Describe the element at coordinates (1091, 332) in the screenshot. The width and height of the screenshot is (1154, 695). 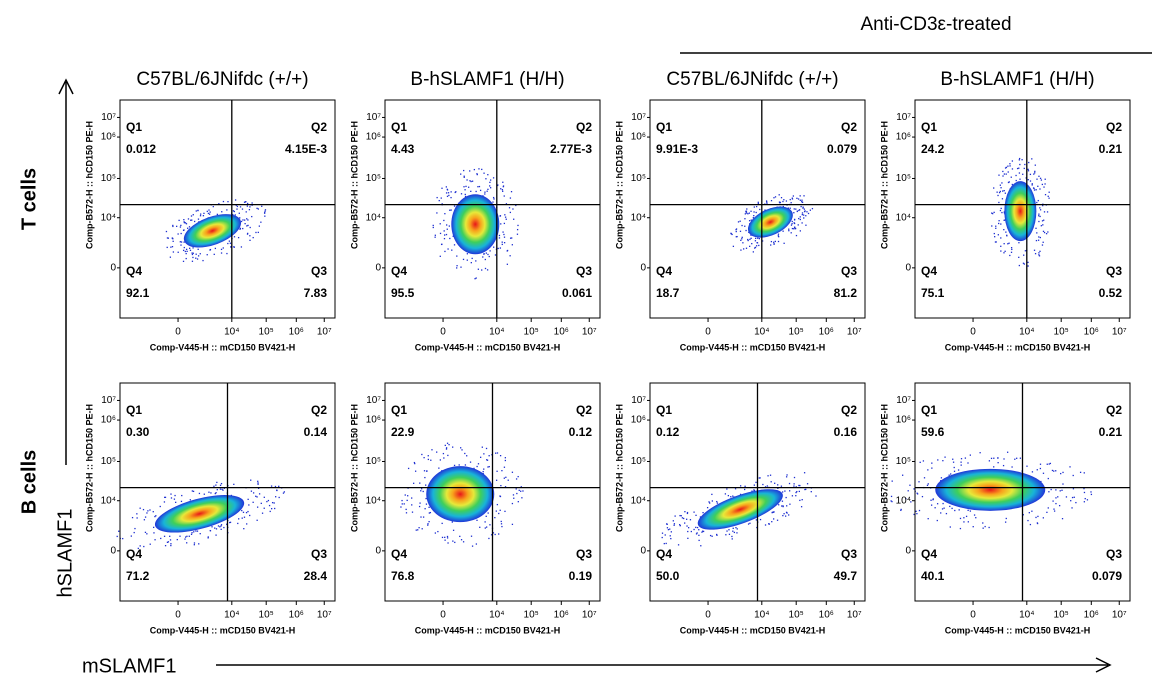
I see `x-tick-label: 10⁶` at that location.